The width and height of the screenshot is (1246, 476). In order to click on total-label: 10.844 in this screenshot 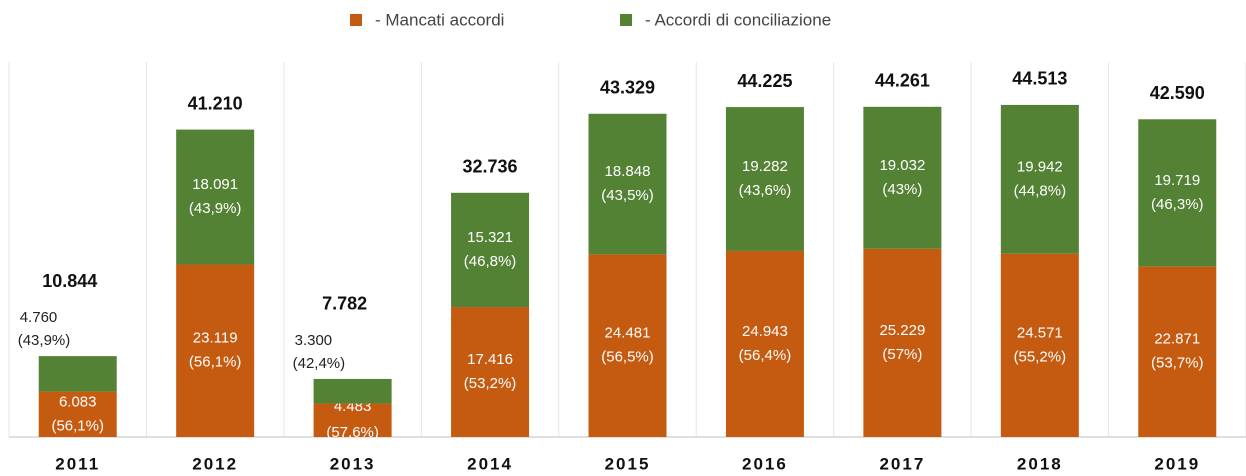, I will do `click(69, 281)`.